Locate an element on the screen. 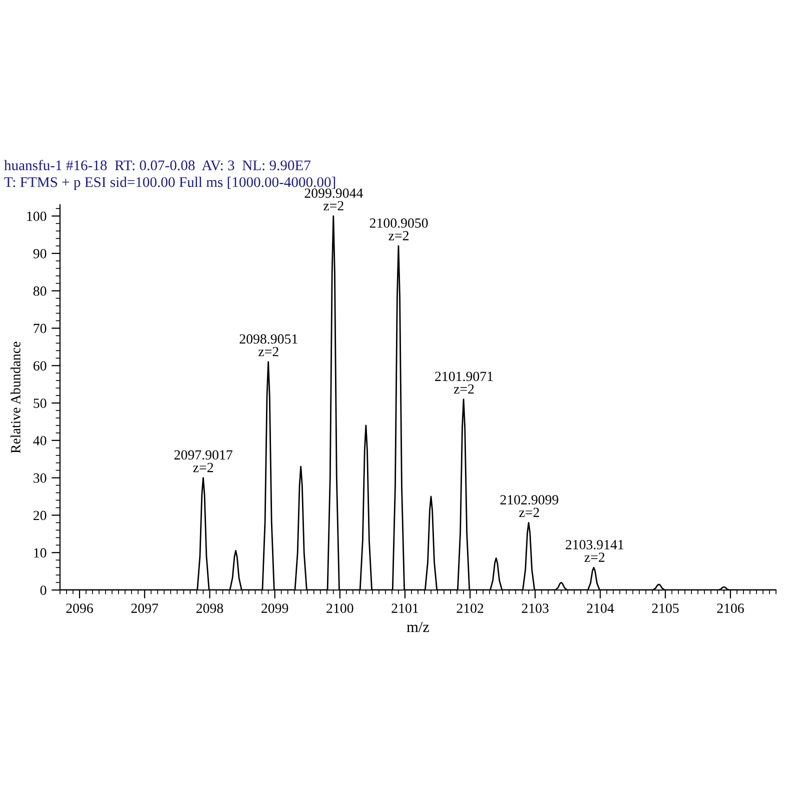  annotation: 2102.9099 z=2 is located at coordinates (529, 506).